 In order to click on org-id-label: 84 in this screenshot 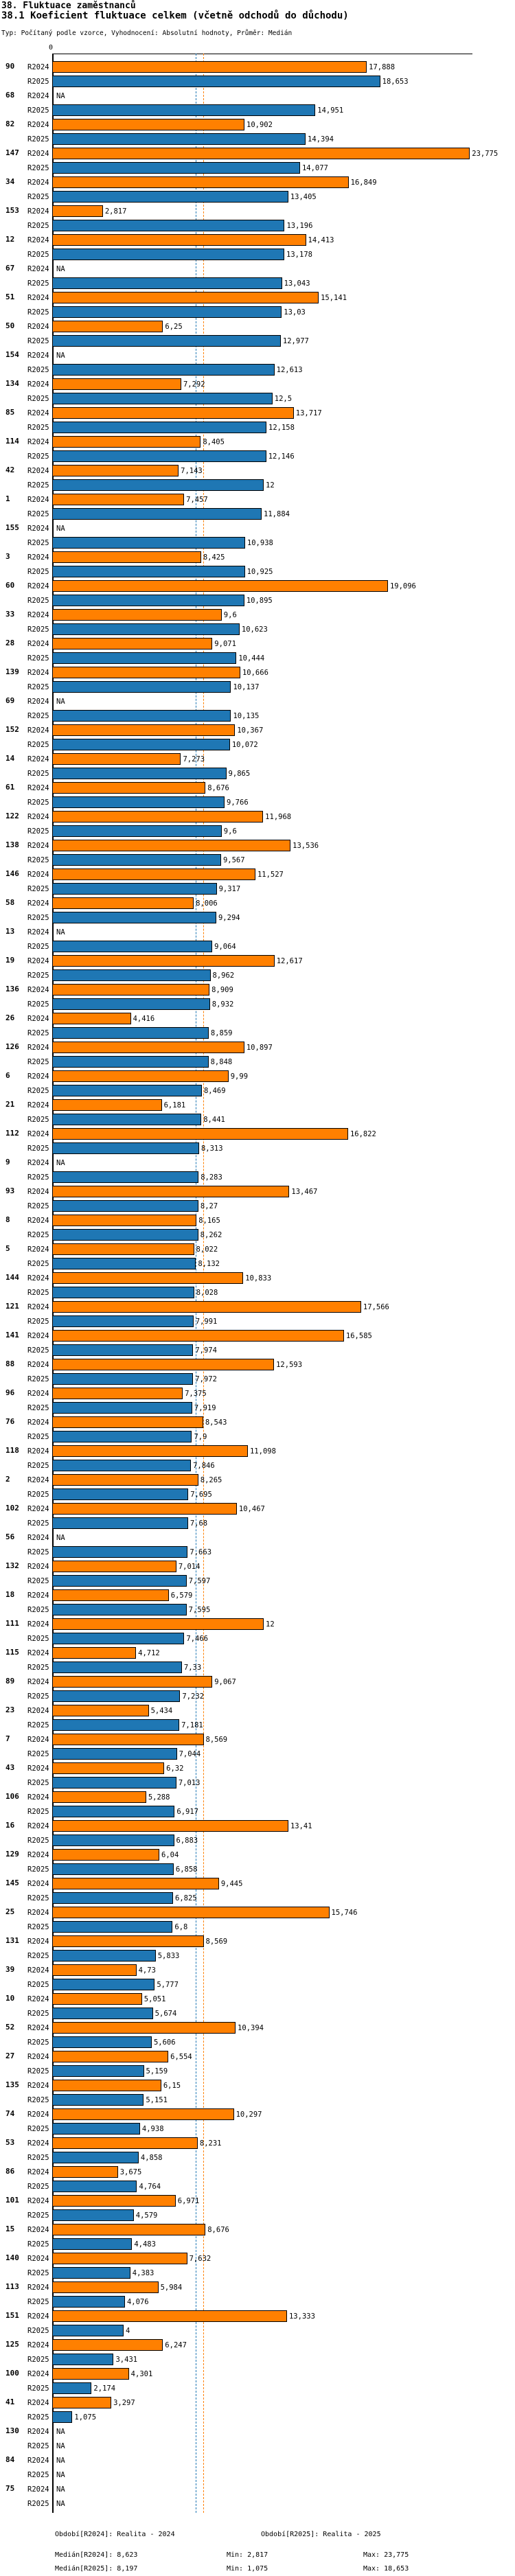, I will do `click(10, 2459)`.